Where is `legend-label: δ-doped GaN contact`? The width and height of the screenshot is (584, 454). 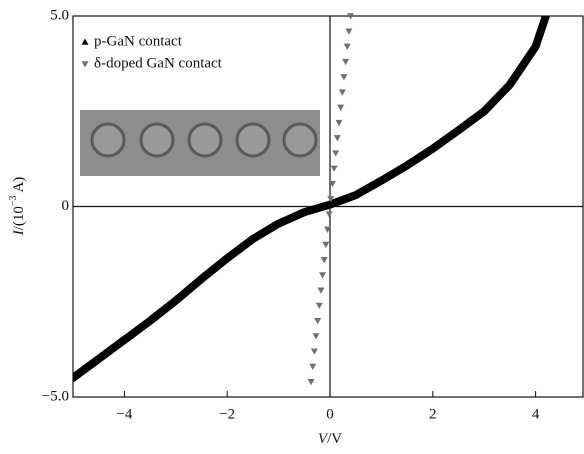
legend-label: δ-doped GaN contact is located at coordinates (158, 63).